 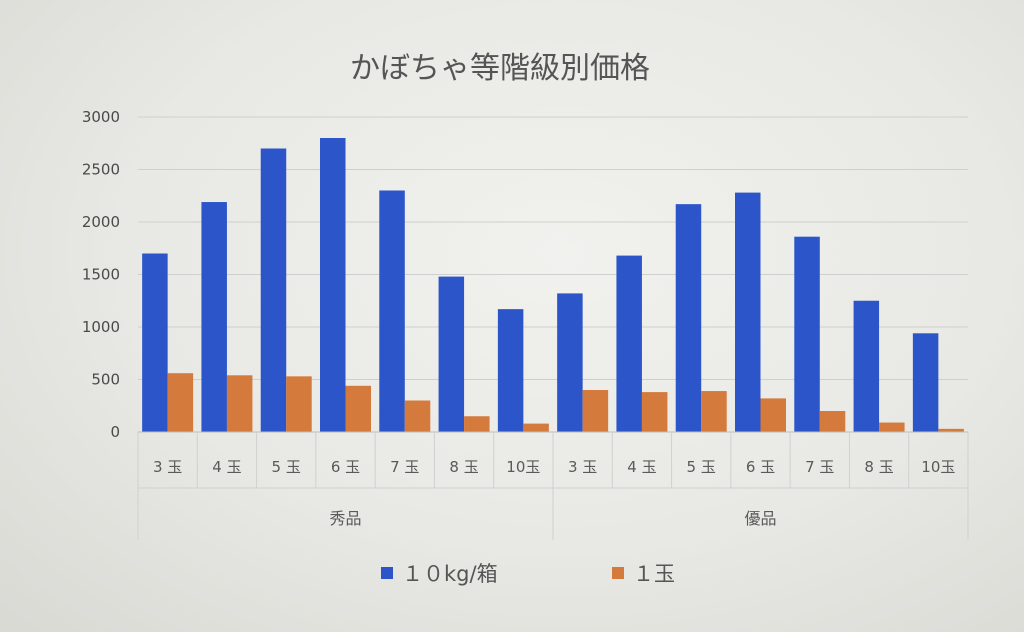 I want to click on y-tick-label: 500, so click(x=105, y=380).